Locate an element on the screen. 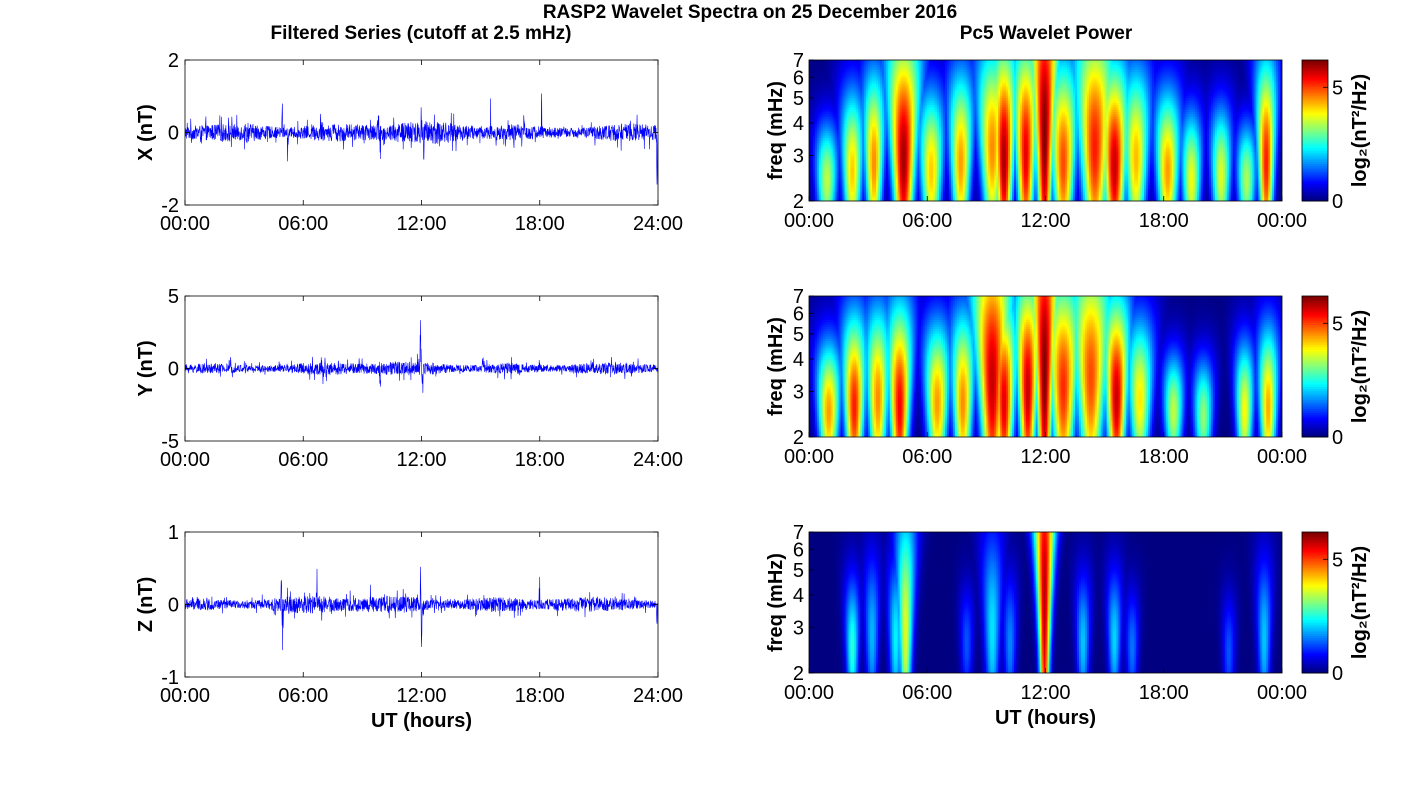  x-tick-label: 12:00 is located at coordinates (421, 224).